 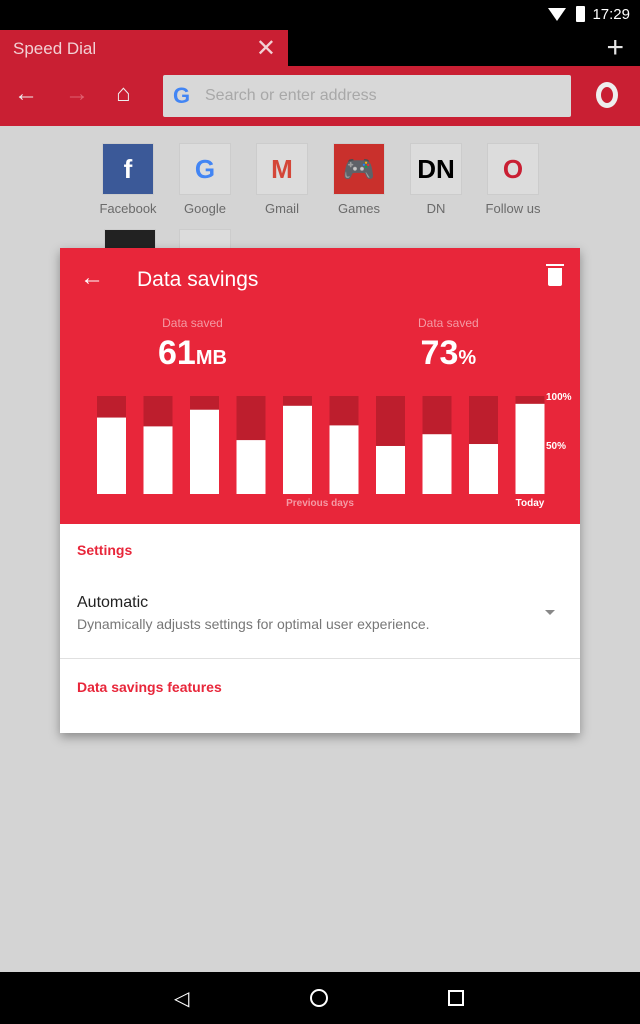 What do you see at coordinates (123, 93) in the screenshot?
I see `home-icon: ⌂` at bounding box center [123, 93].